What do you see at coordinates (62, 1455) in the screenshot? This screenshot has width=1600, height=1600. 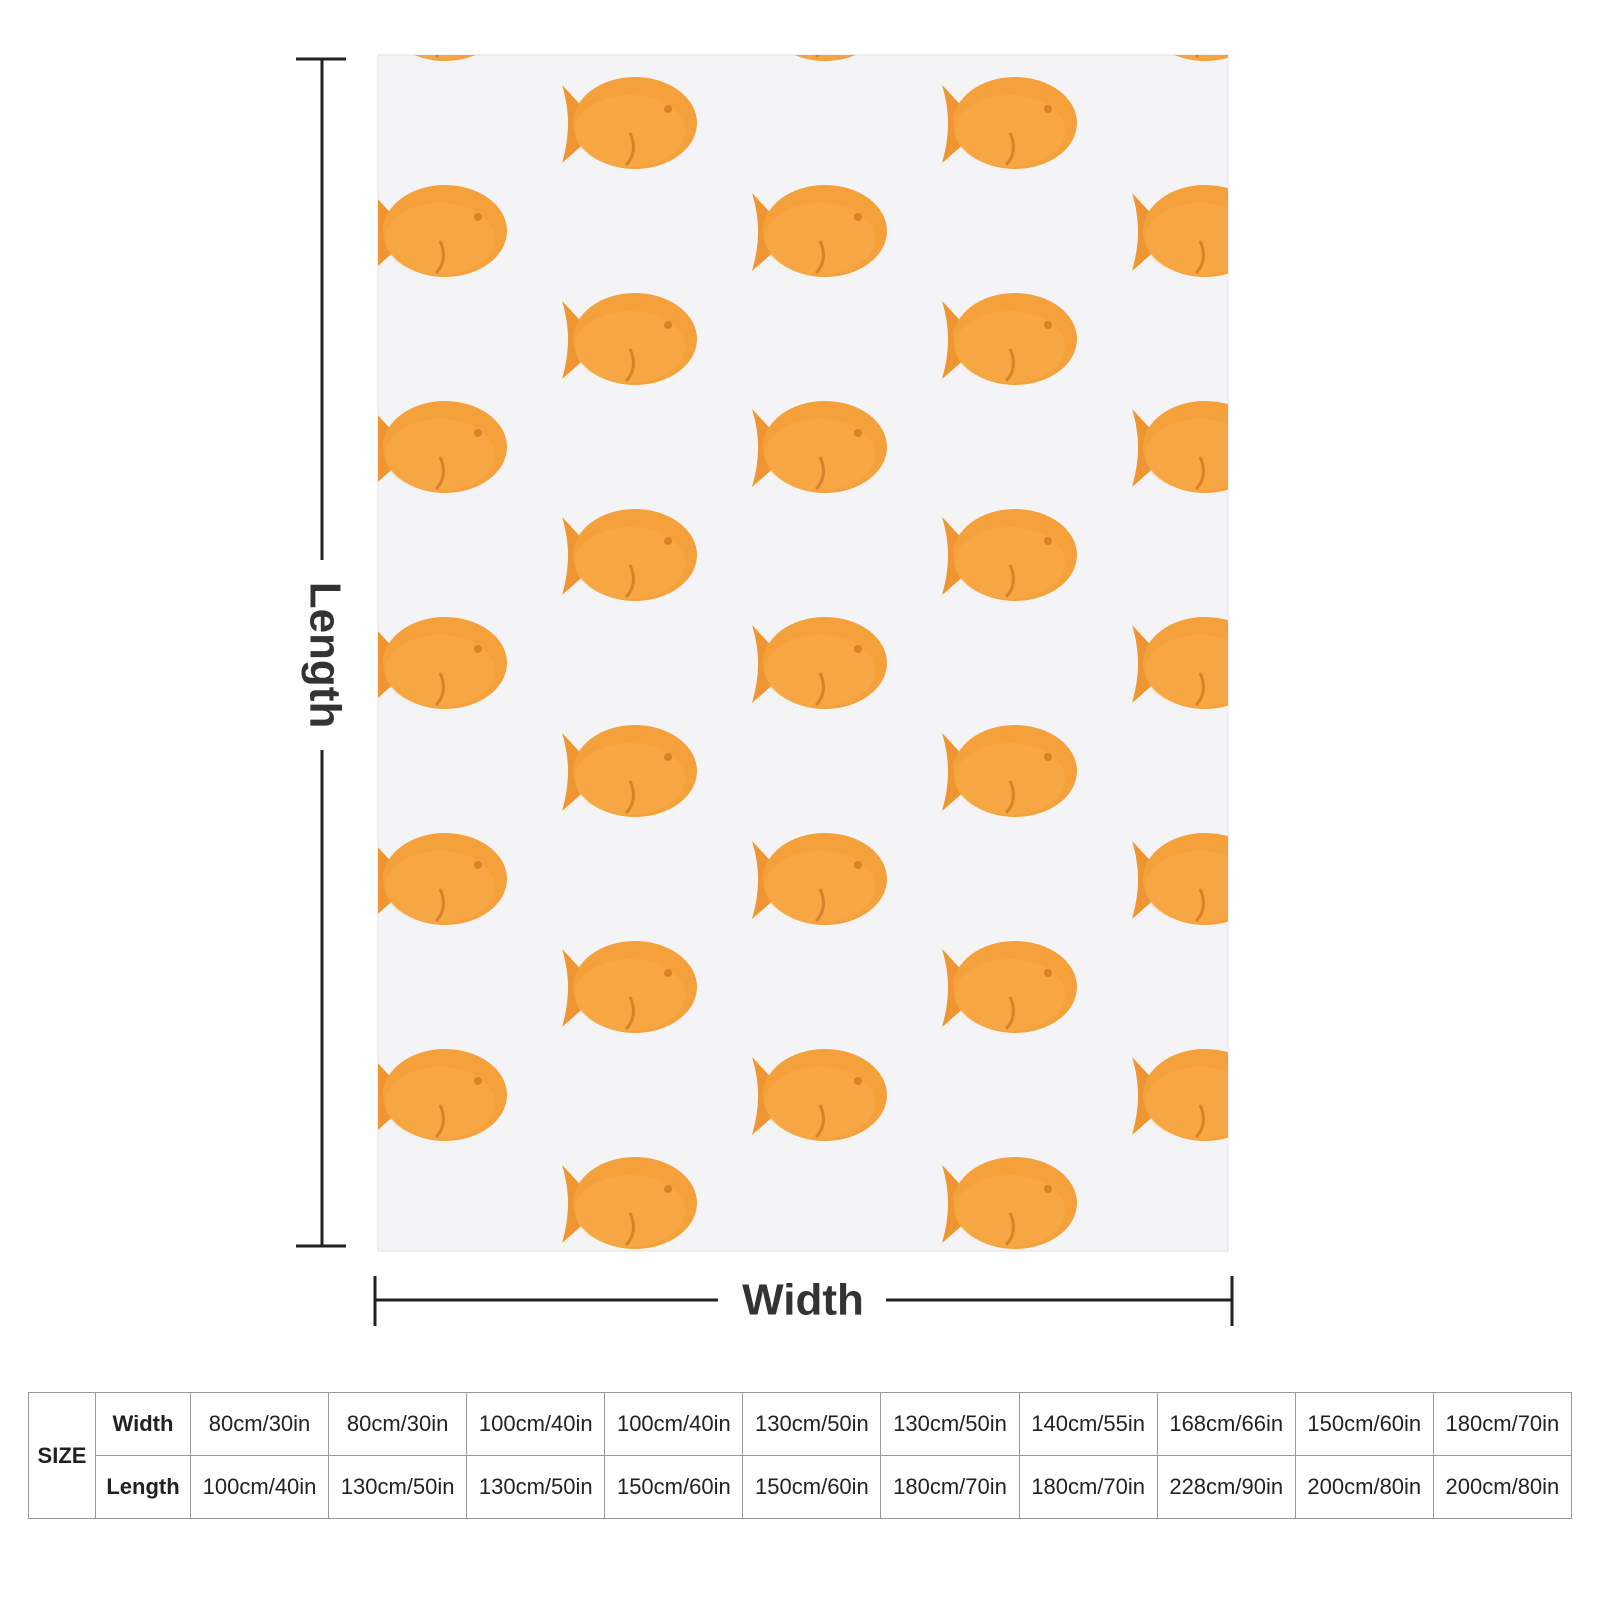 I see `size-label: SIZE` at bounding box center [62, 1455].